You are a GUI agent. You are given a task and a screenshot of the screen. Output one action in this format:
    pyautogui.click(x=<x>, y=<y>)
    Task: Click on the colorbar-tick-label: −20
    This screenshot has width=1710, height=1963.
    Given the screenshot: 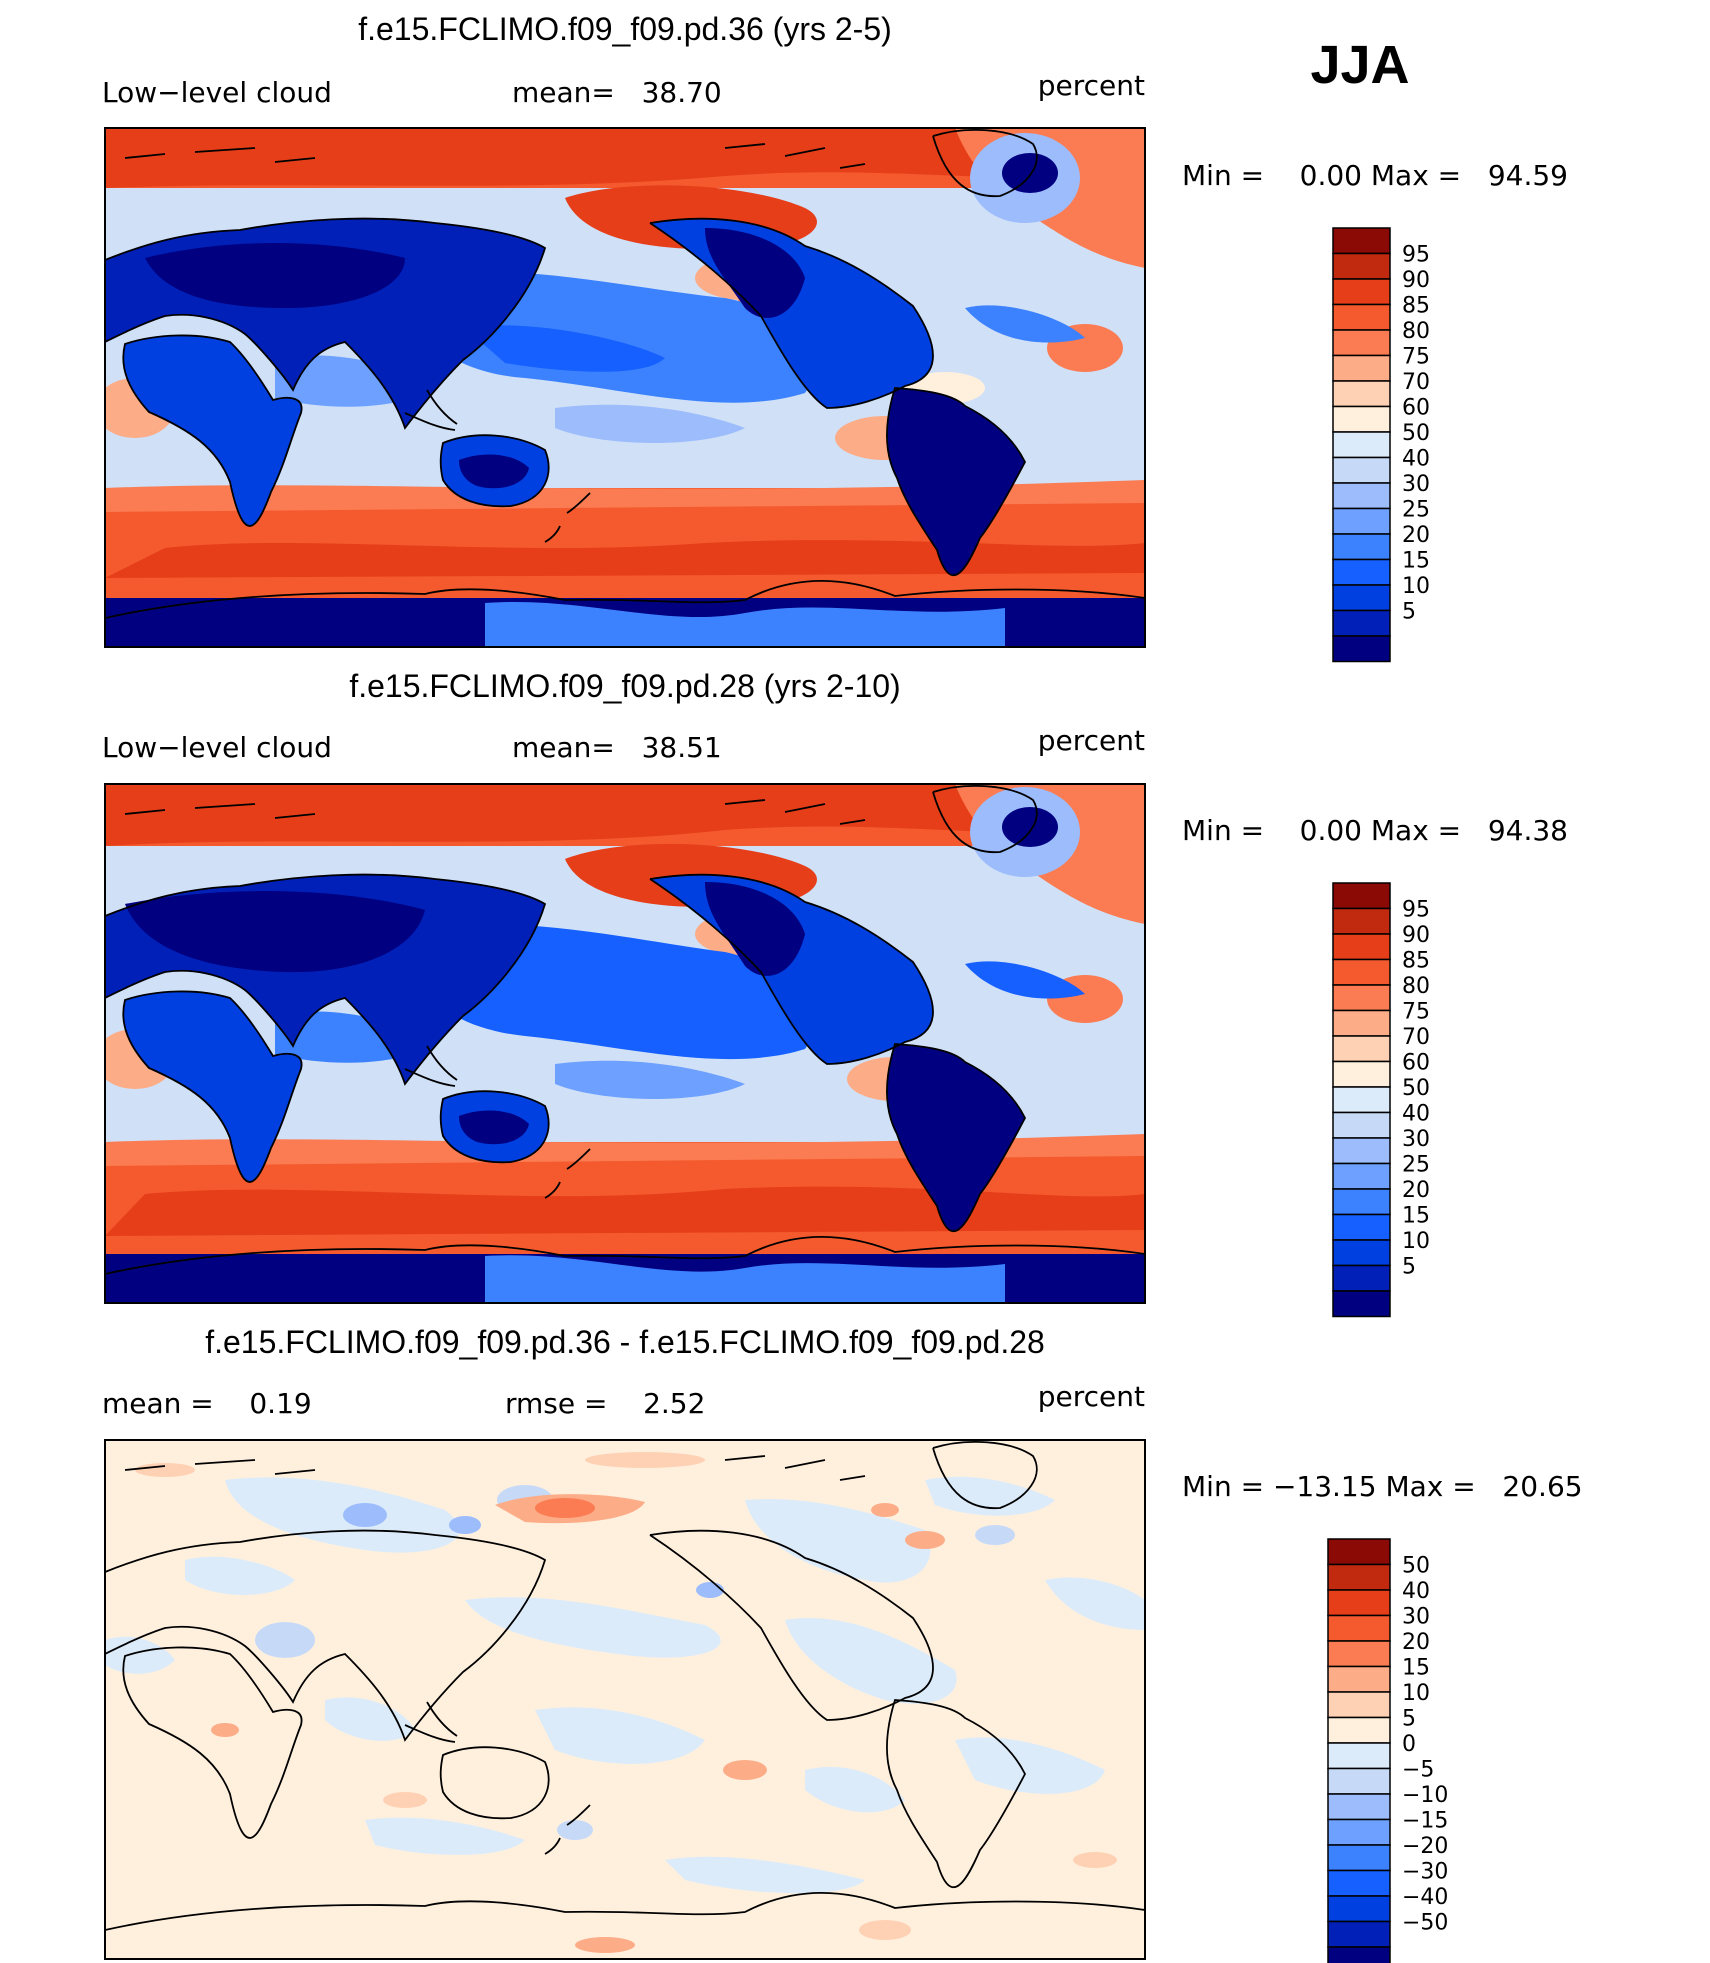 What is the action you would take?
    pyautogui.click(x=1425, y=1846)
    